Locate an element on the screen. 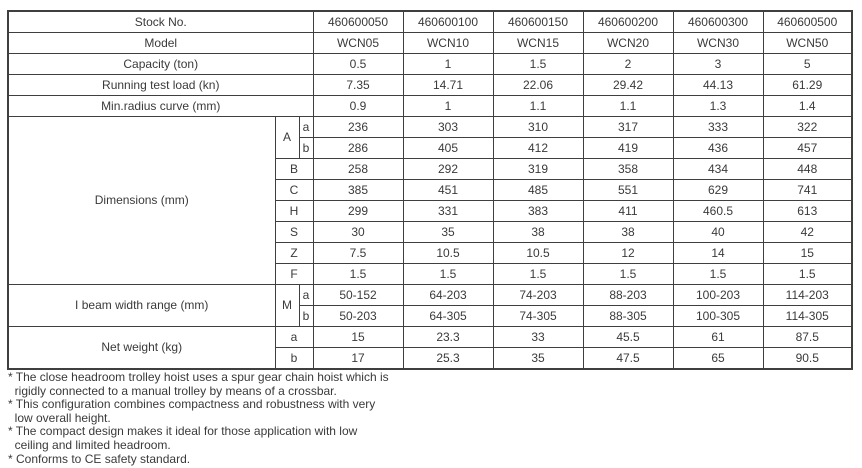 This screenshot has height=468, width=862. cell-value: 448 is located at coordinates (807, 169).